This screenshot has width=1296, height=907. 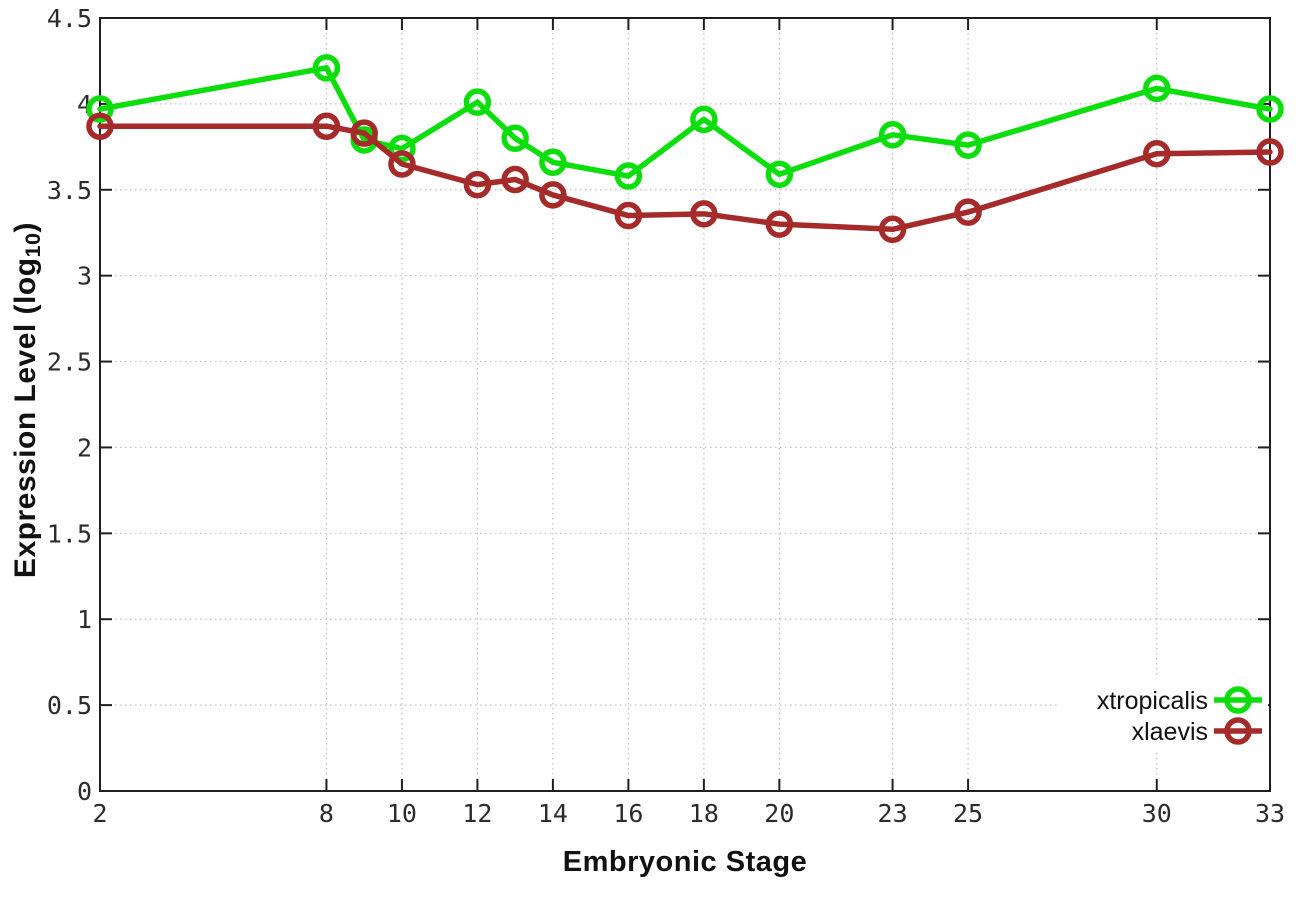 I want to click on x-tick-label: 23, so click(x=893, y=813).